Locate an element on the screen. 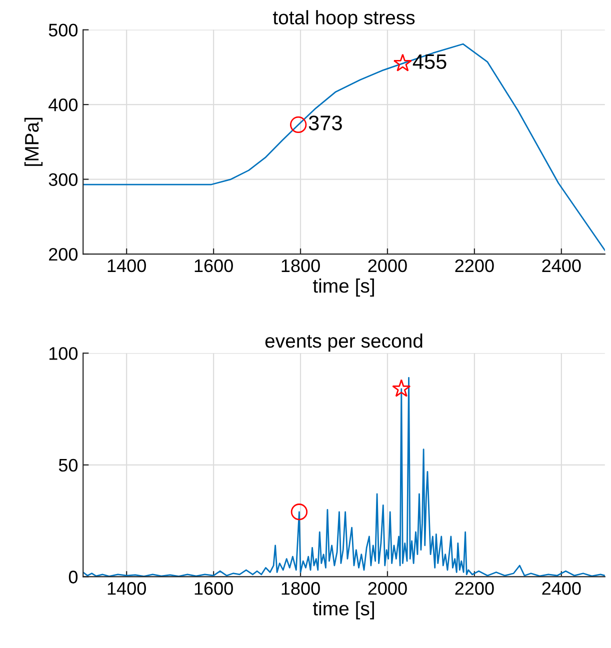 This screenshot has height=648, width=611. y-tick-label: 0 is located at coordinates (73, 577).